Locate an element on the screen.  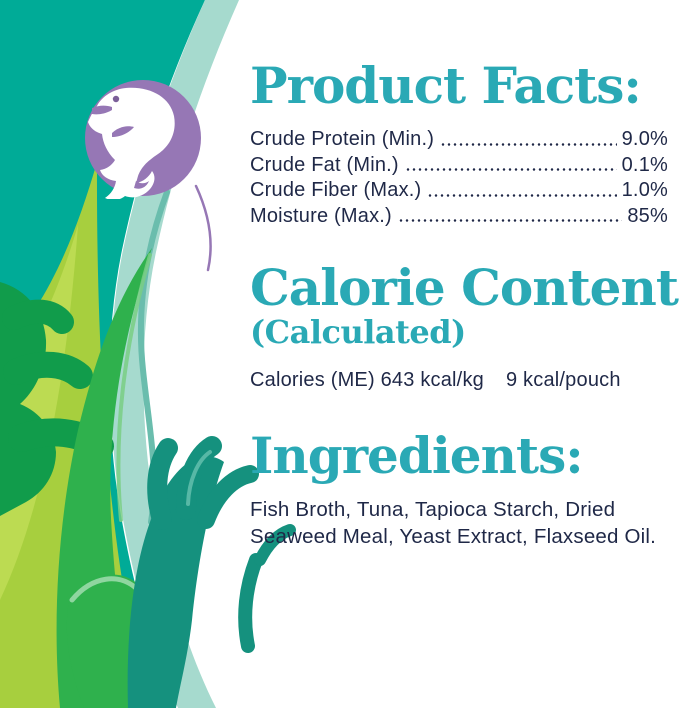
fact-label: Crude Fat (Min.) is located at coordinates (324, 164).